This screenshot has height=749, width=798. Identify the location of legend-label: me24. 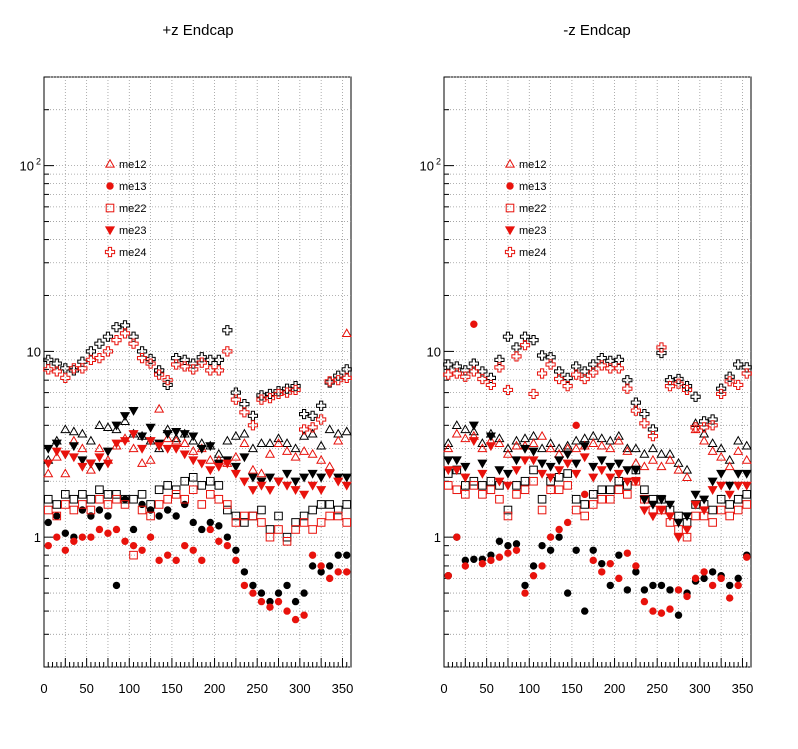
(133, 253).